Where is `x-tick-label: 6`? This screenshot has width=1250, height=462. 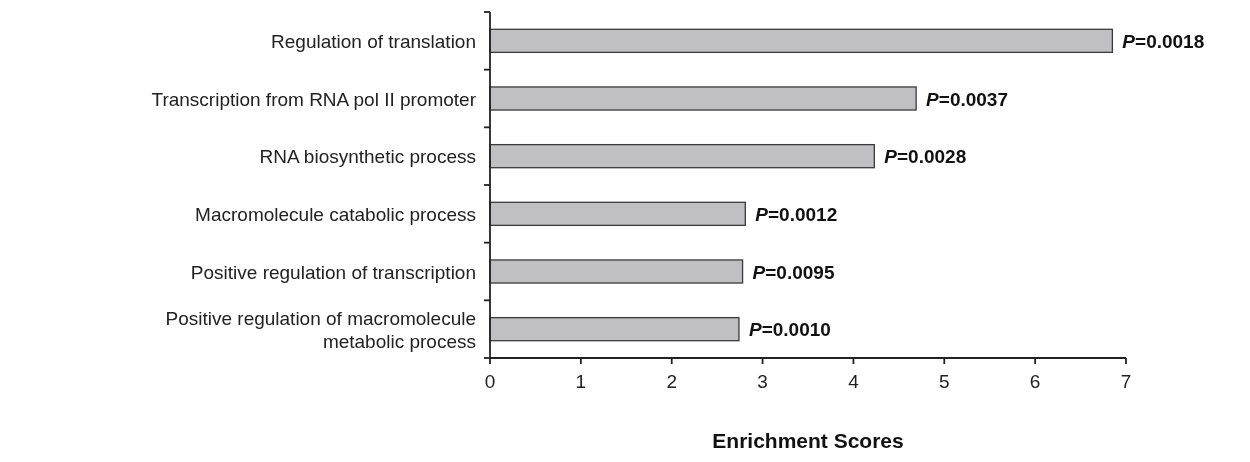 x-tick-label: 6 is located at coordinates (1035, 381).